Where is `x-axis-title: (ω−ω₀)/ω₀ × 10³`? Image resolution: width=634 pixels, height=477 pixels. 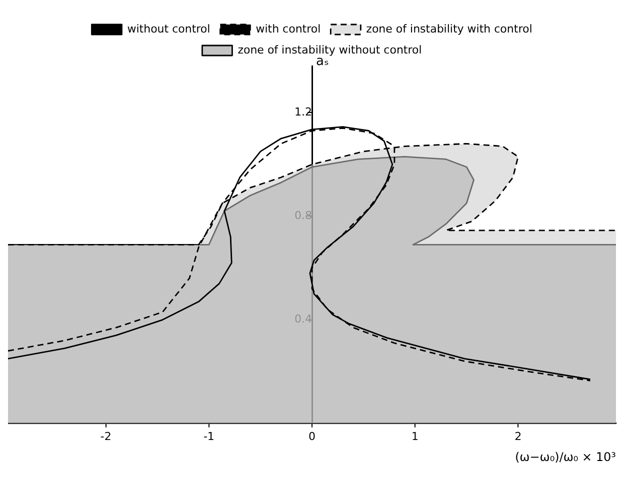
x-axis-title: (ω−ω₀)/ω₀ × 10³ is located at coordinates (565, 457).